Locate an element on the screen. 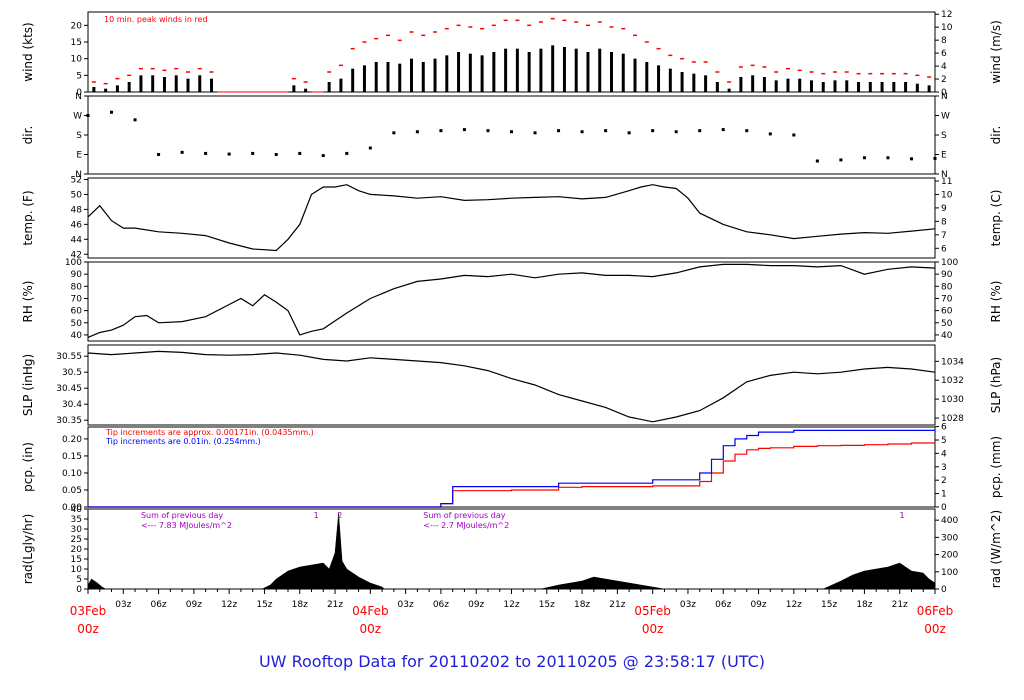  slp-rtick-label: 1028 is located at coordinates (952, 419).